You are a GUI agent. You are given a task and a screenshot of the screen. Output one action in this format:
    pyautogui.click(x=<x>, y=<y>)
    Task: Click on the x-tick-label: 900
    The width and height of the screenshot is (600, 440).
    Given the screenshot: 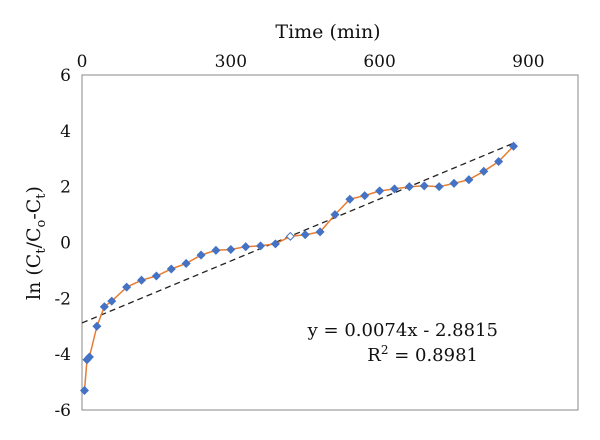 What is the action you would take?
    pyautogui.click(x=528, y=62)
    